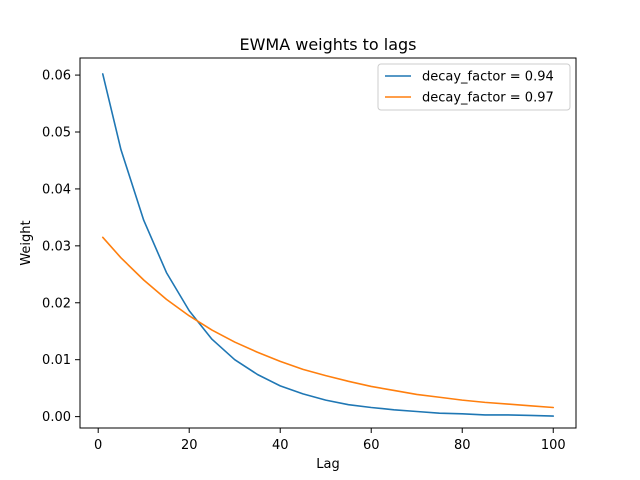  Describe the element at coordinates (330, 440) in the screenshot. I see `x-axis: 0 20 40 60 80 100` at that location.